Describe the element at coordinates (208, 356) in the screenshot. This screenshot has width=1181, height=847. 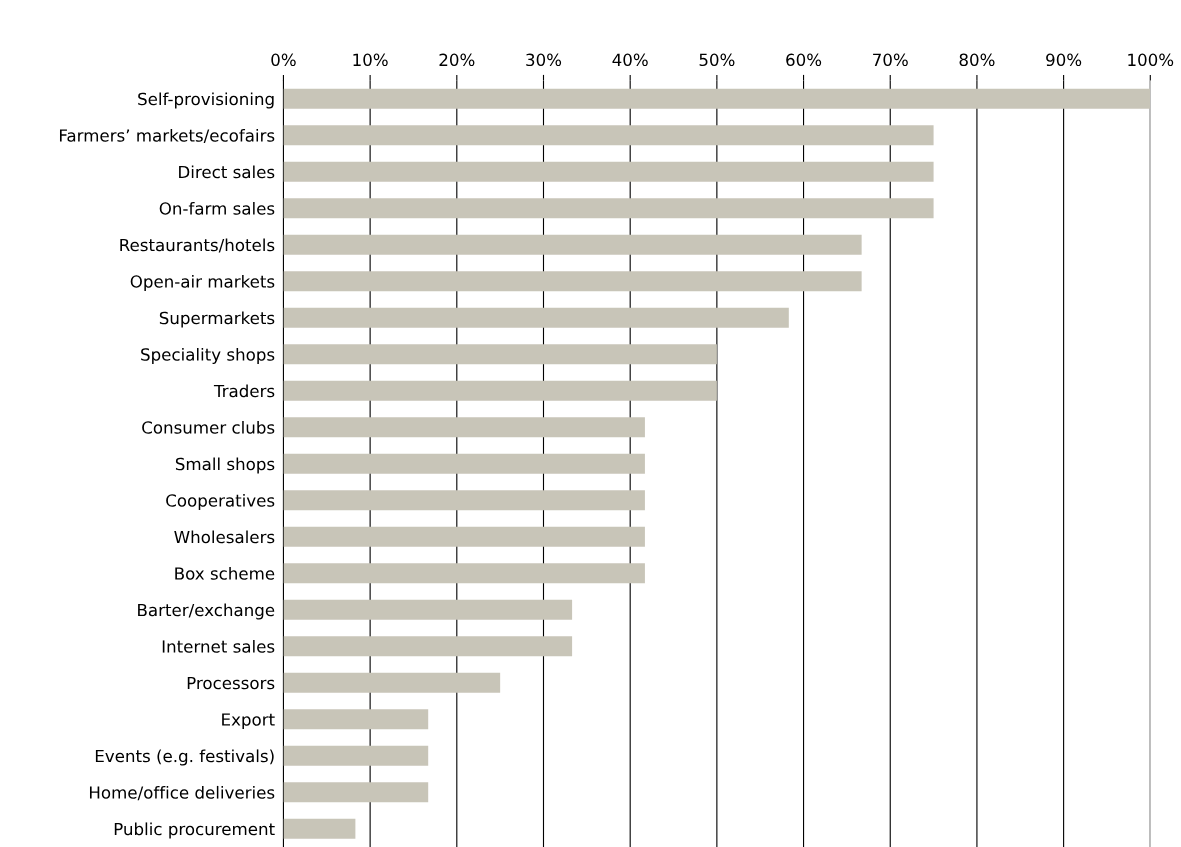
I see `y-tick-label: Speciality shops` at that location.